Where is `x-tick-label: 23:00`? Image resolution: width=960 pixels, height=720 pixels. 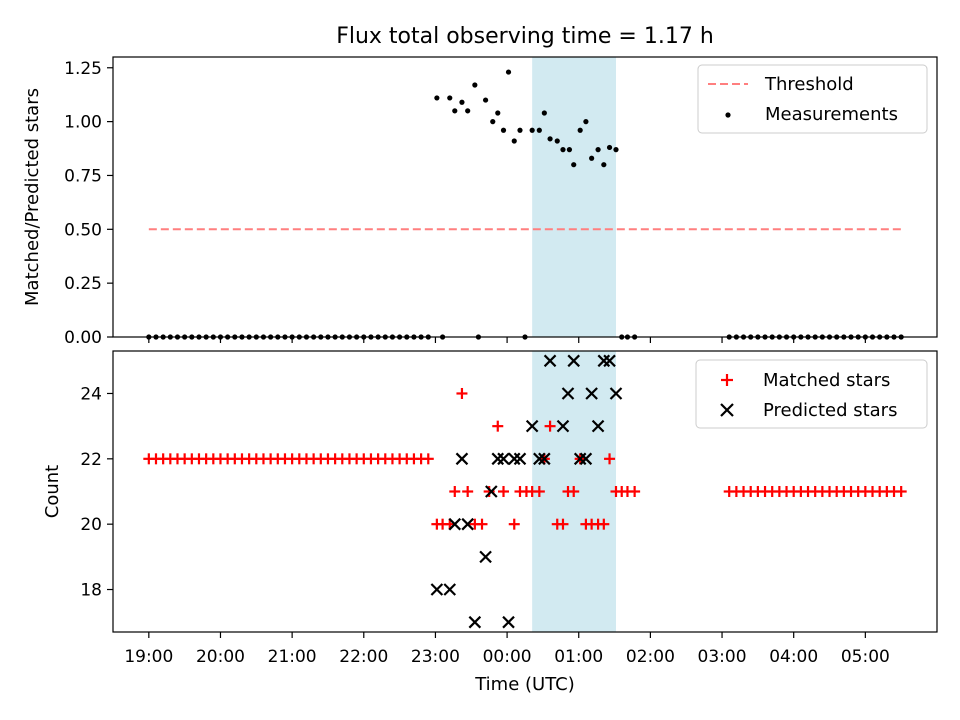
x-tick-label: 23:00 is located at coordinates (435, 657).